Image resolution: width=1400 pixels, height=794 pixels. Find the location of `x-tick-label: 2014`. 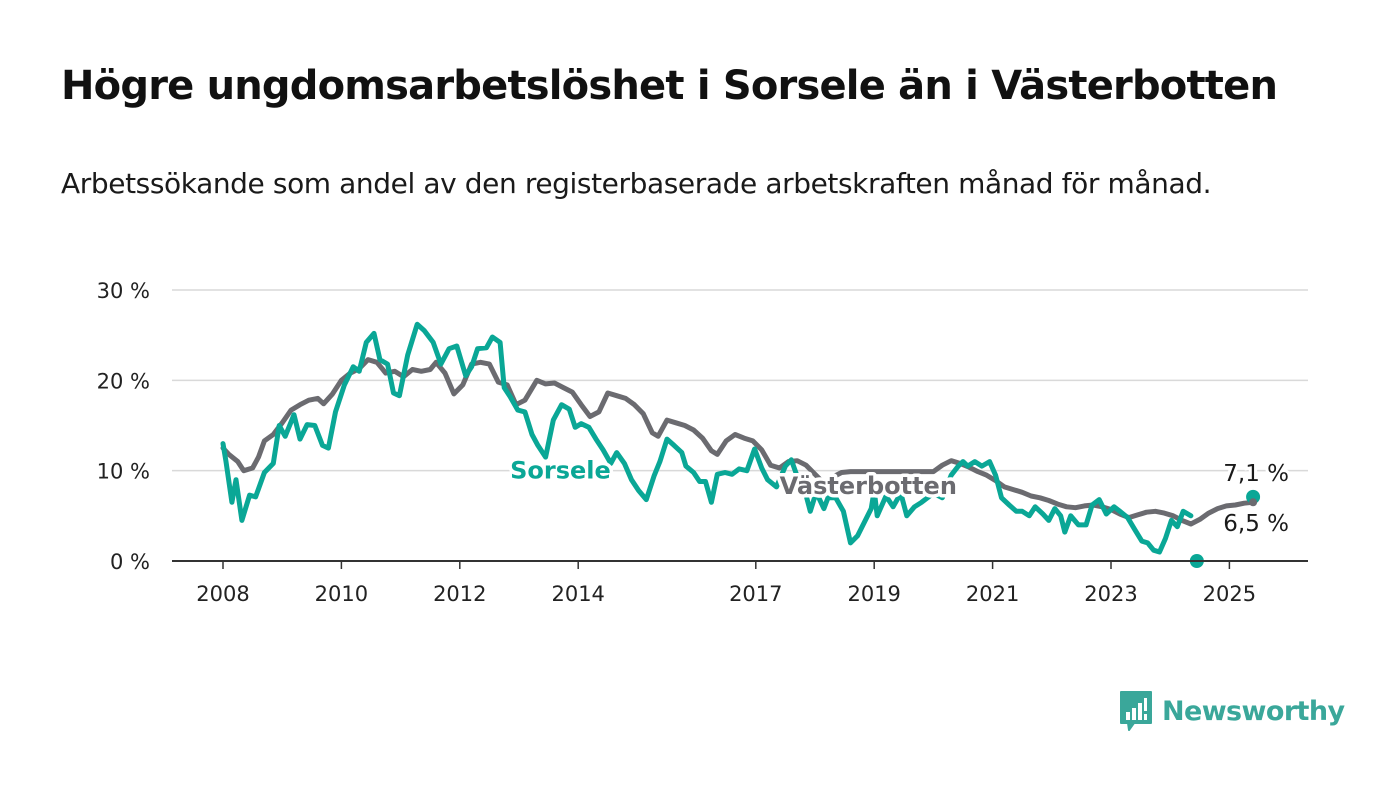

x-tick-label: 2014 is located at coordinates (577, 594).